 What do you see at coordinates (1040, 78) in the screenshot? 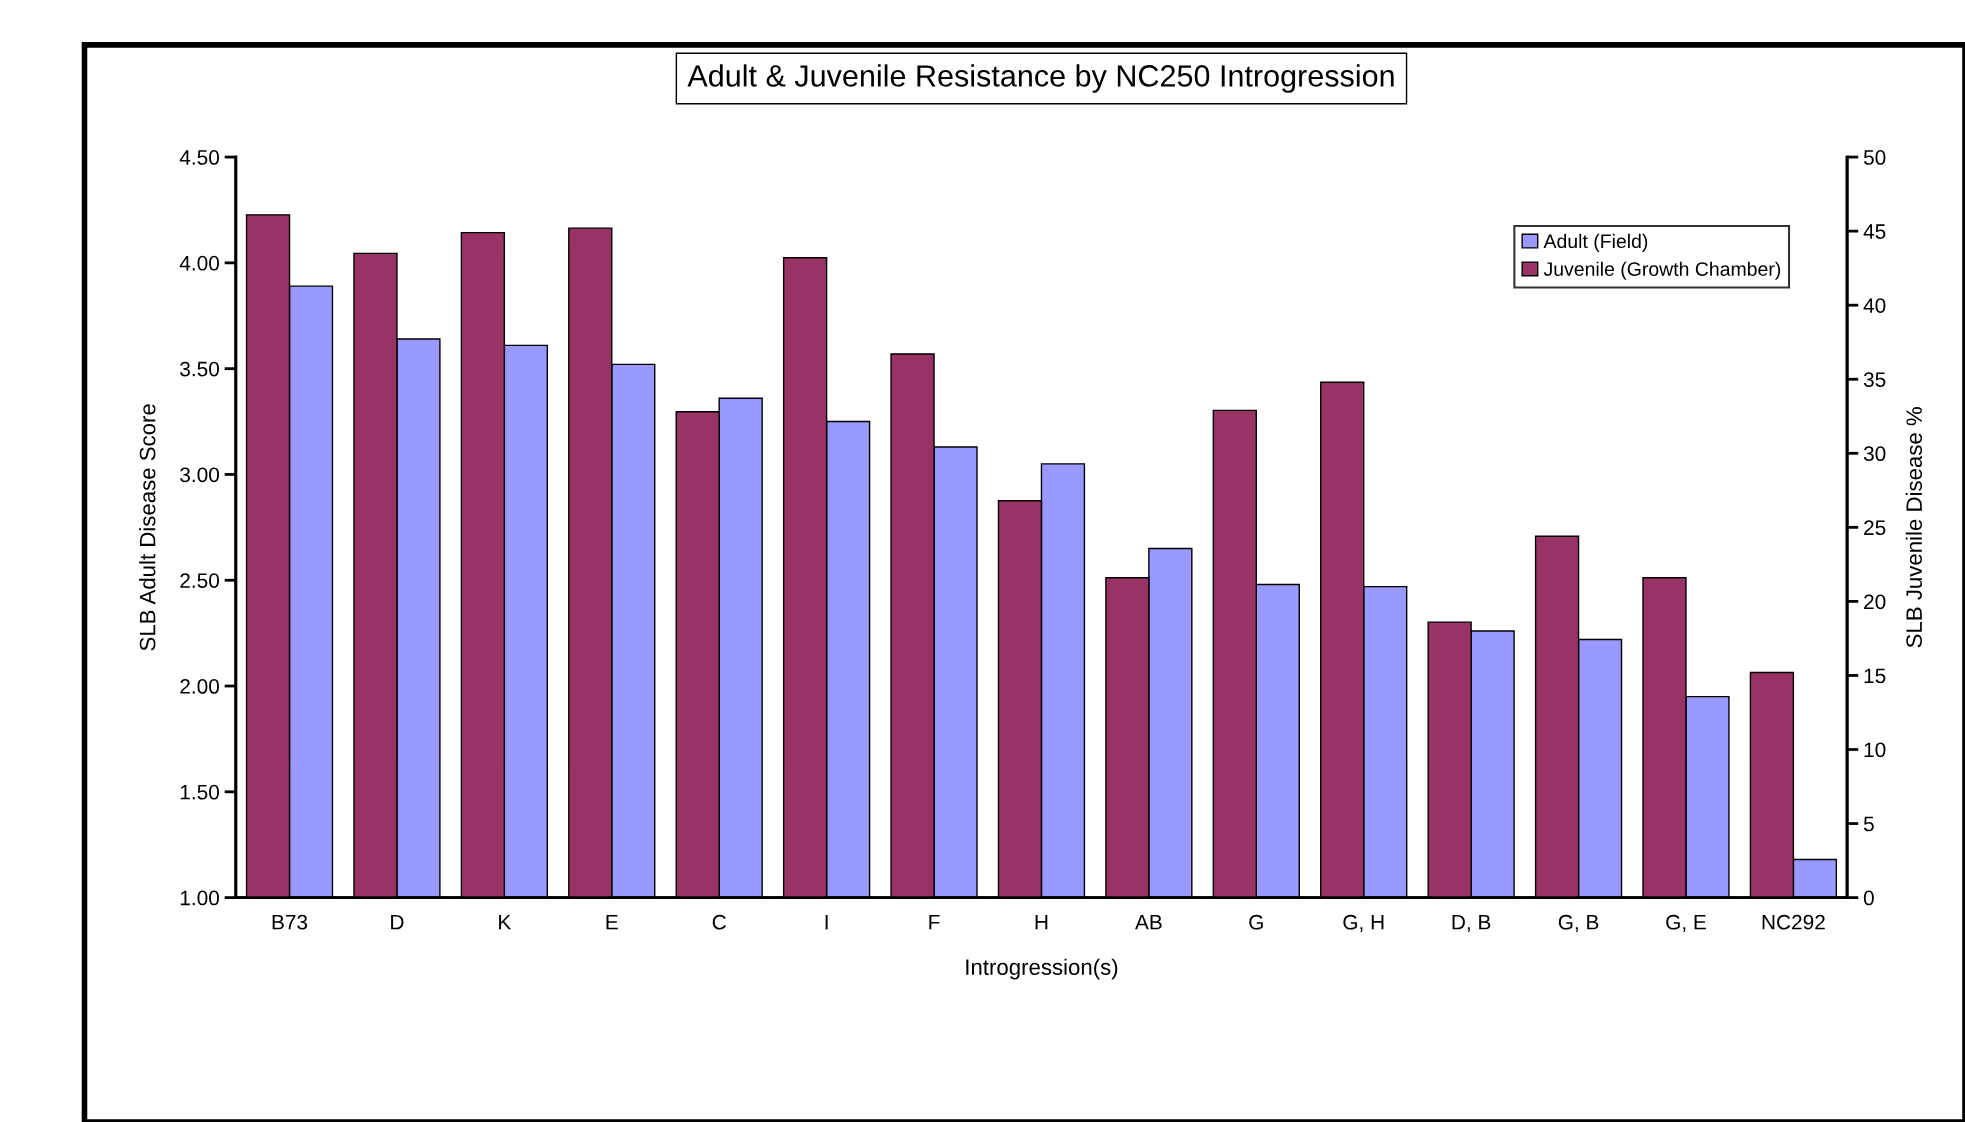
I see `chart-title: Adult & Juvenile Resistance by NC250 Introgression` at bounding box center [1040, 78].